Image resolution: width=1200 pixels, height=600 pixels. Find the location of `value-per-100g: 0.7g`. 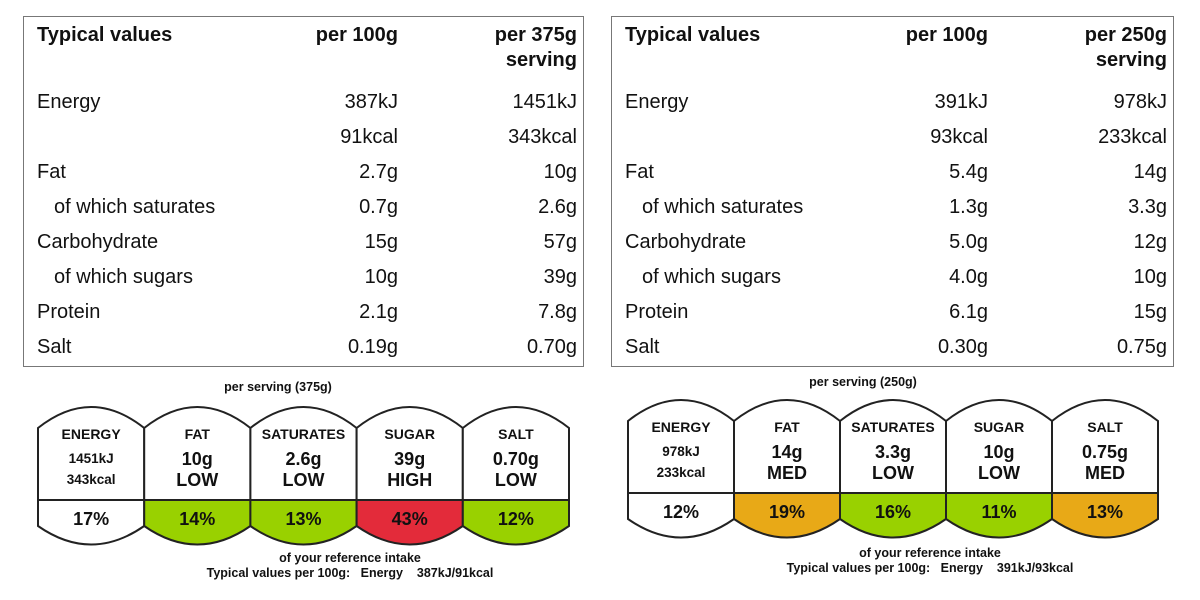

value-per-100g: 0.7g is located at coordinates (378, 207).